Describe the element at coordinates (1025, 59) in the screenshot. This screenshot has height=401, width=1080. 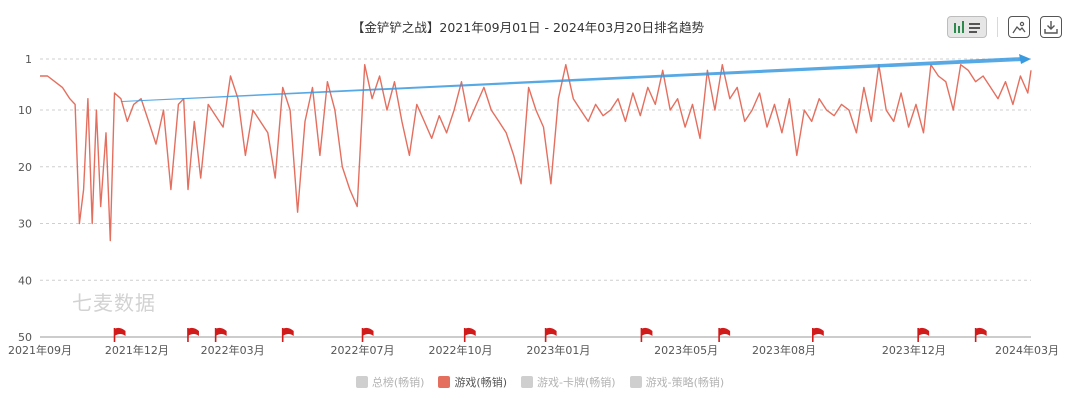
I see `trend-arrowhead` at that location.